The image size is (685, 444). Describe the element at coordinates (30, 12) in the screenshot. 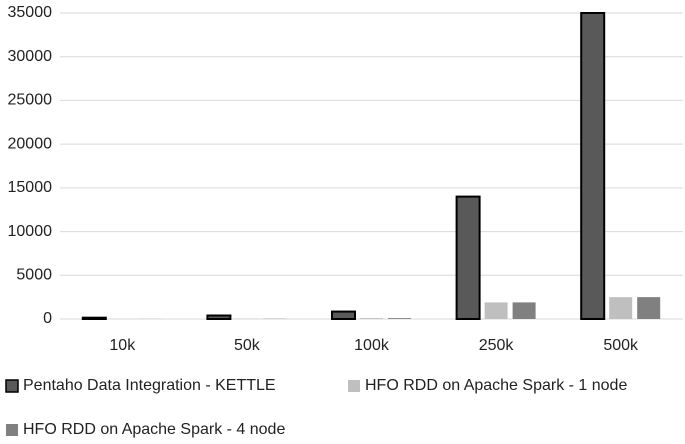

I see `y-tick-label: 35000` at that location.